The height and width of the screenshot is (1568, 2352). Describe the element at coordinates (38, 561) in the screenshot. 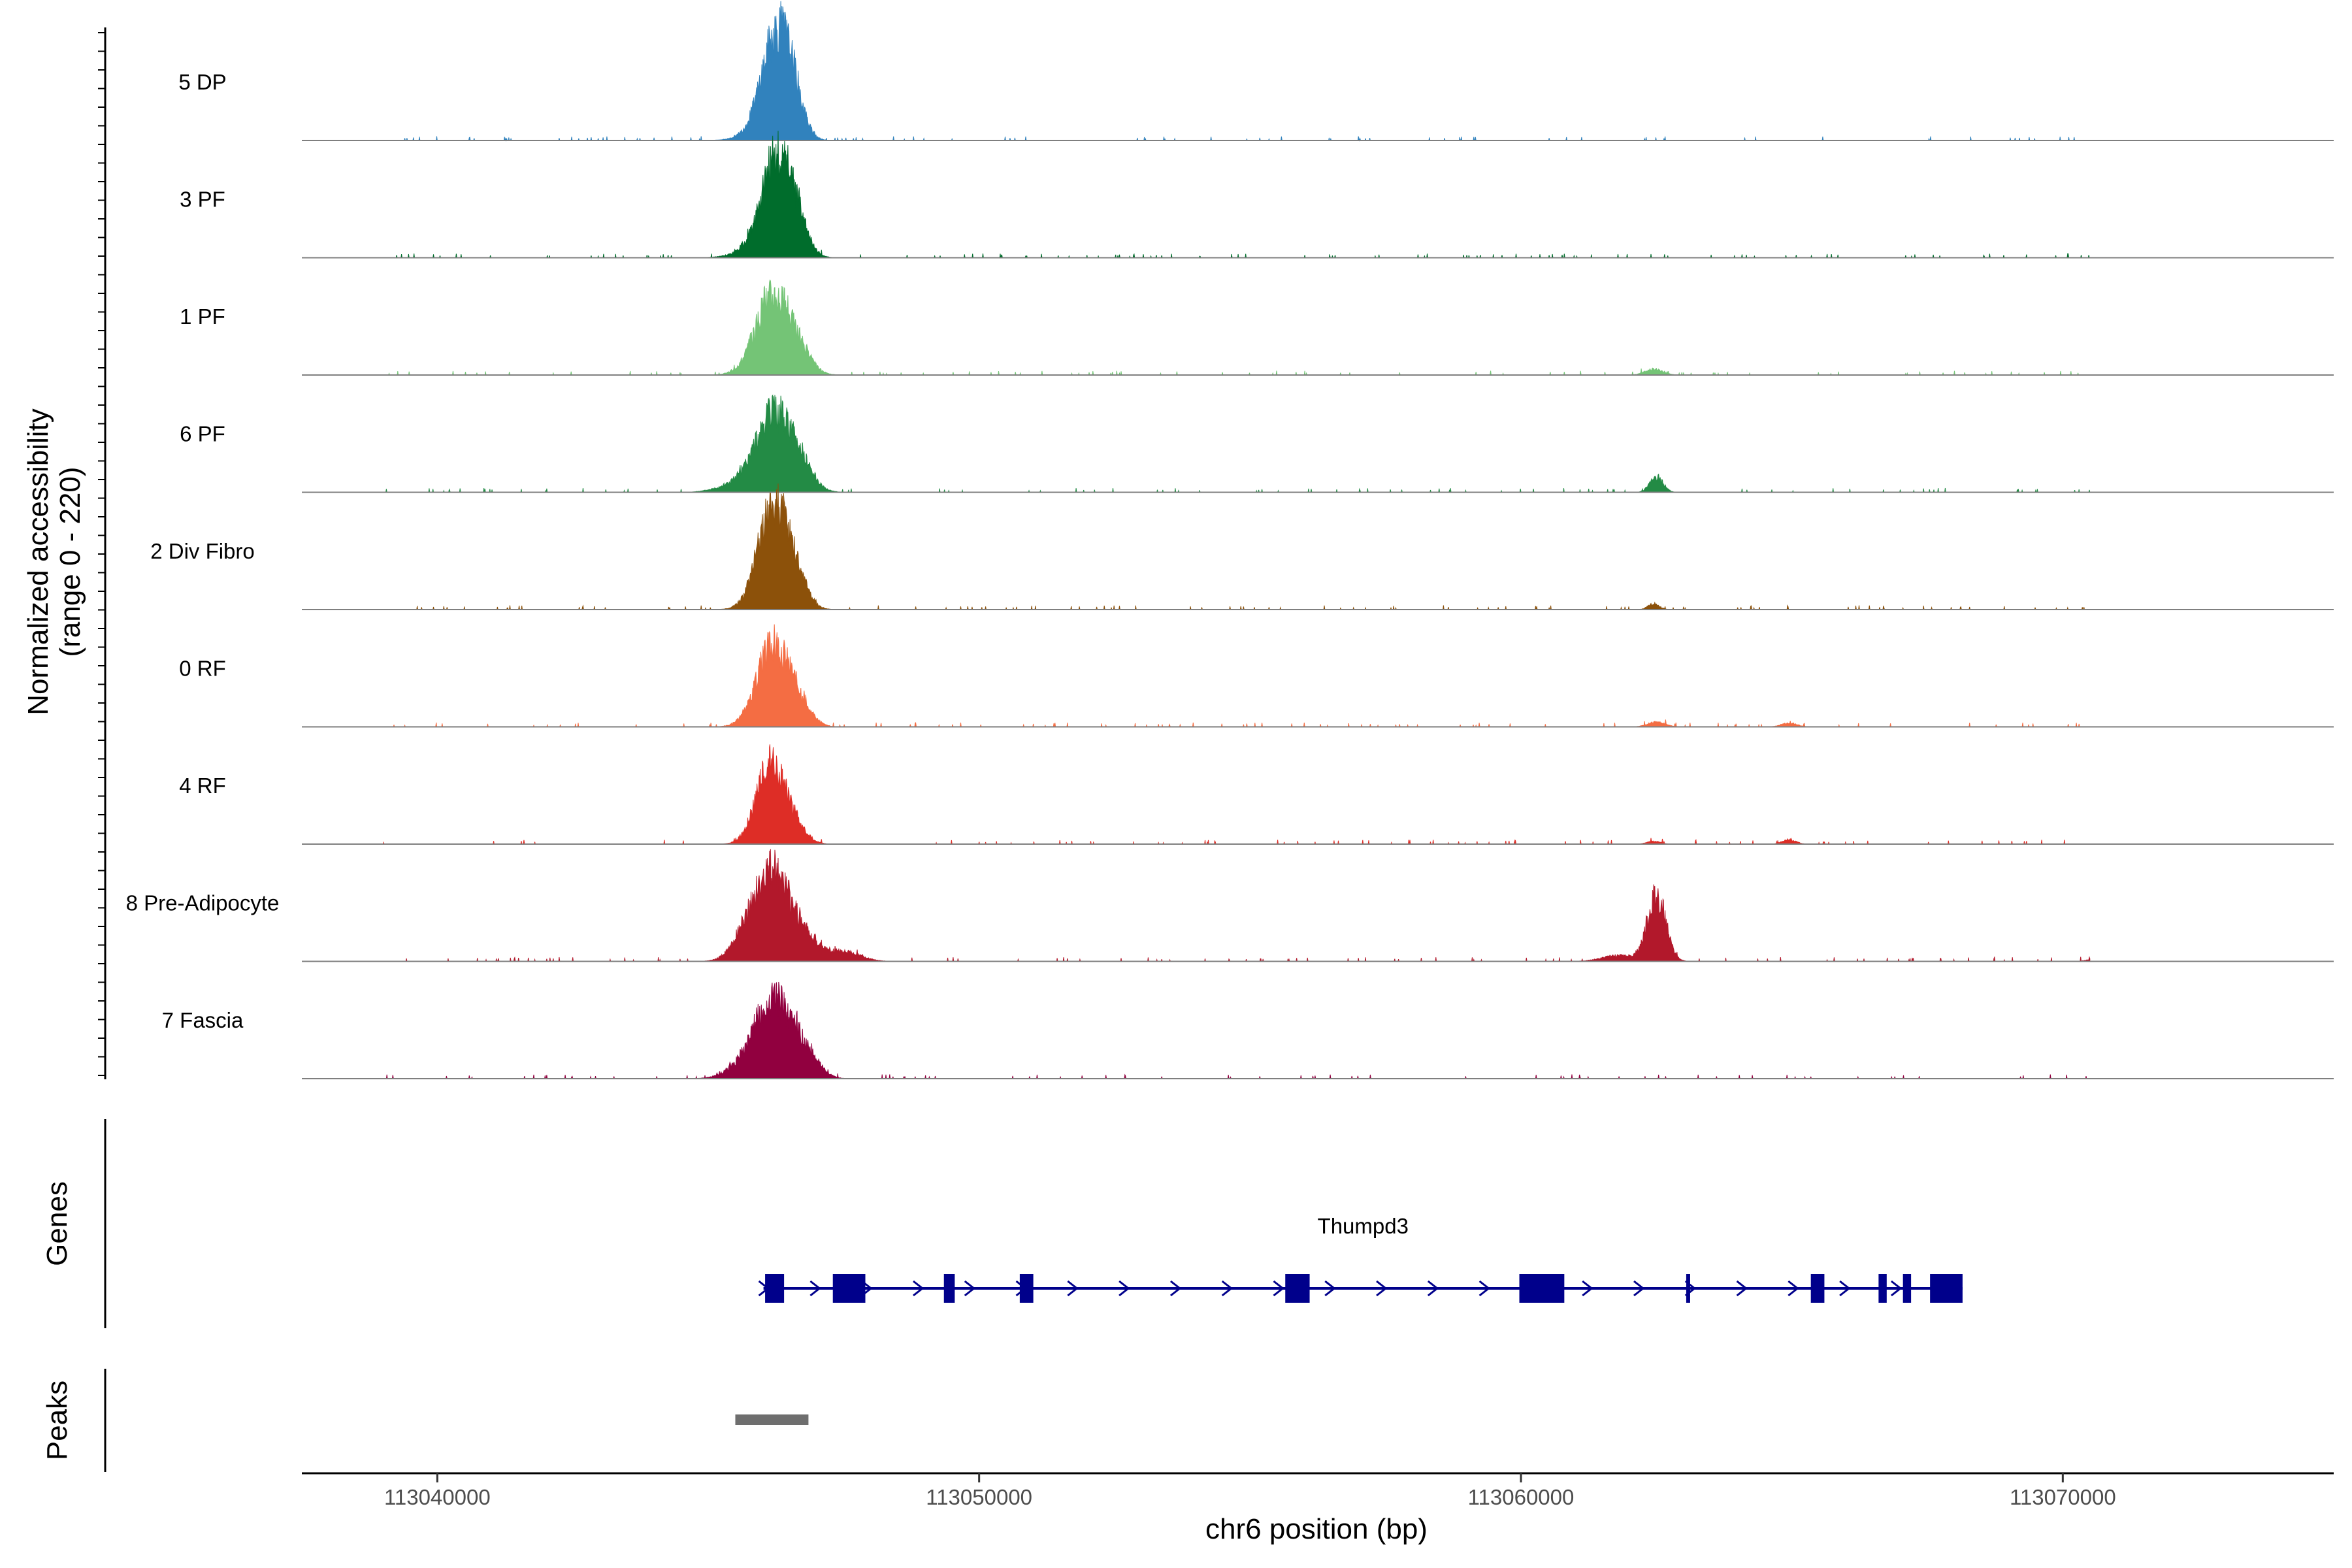

I see `y-axis-title: Normalized accessibility` at that location.